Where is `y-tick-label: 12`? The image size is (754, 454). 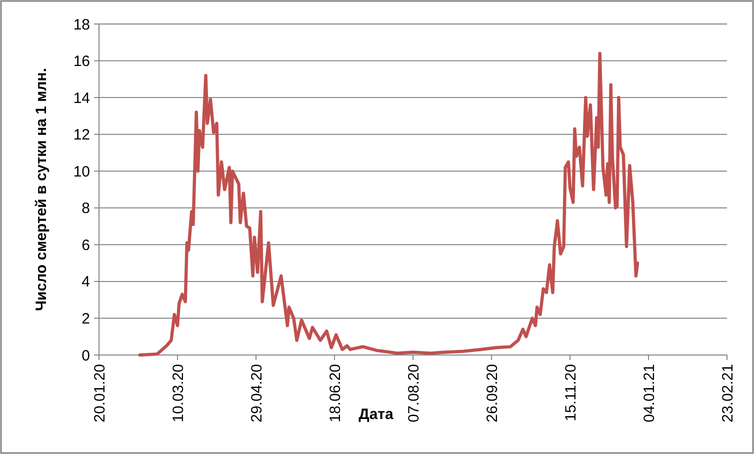
y-tick-label: 12 is located at coordinates (81, 135).